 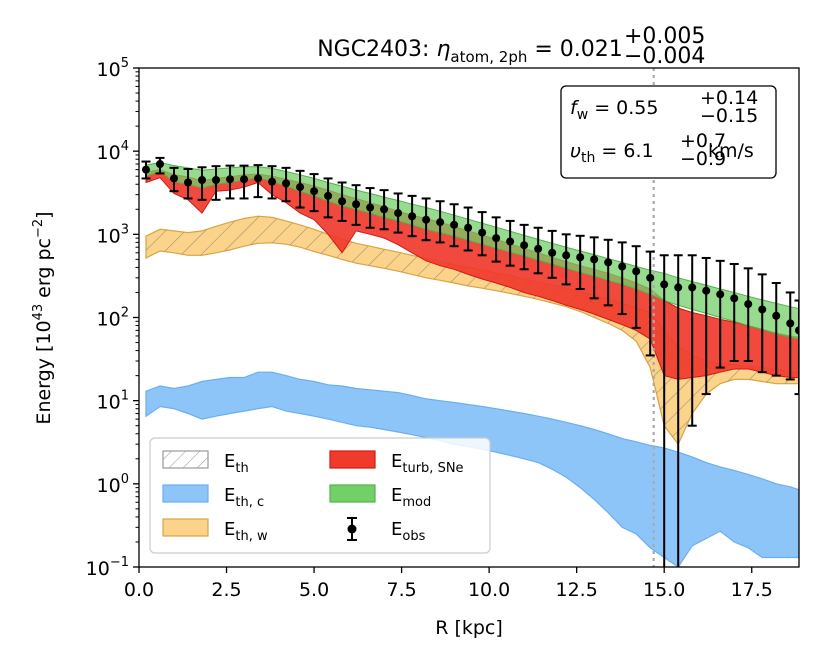 I want to click on y-tick-label: 10⁴, so click(x=113, y=151).